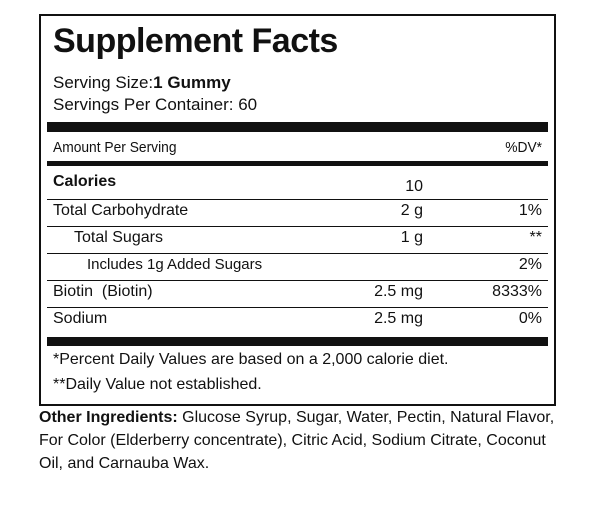 The image size is (600, 507). What do you see at coordinates (297, 163) in the screenshot?
I see `medium-divider` at bounding box center [297, 163].